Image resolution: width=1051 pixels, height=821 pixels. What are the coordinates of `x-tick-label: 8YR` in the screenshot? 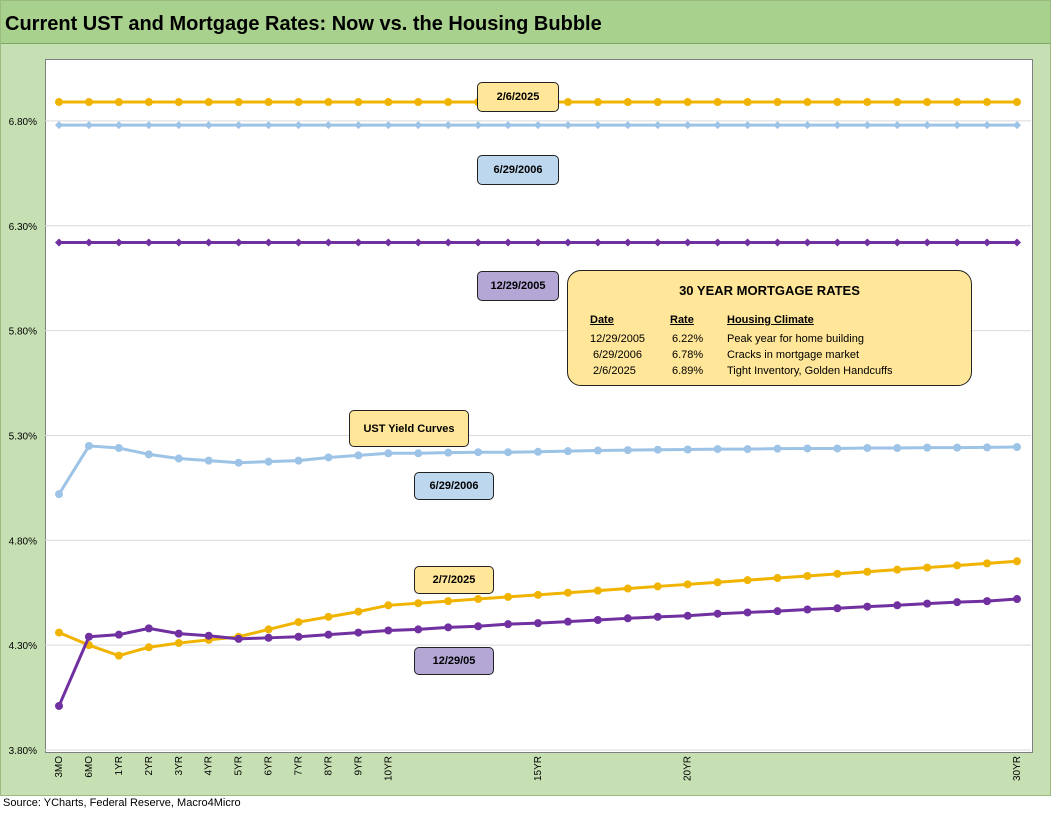 It's located at (328, 765).